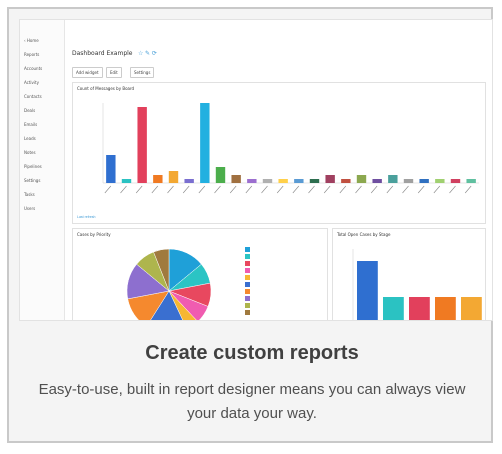 The image size is (502, 454). I want to click on pie-chart, so click(169, 284).